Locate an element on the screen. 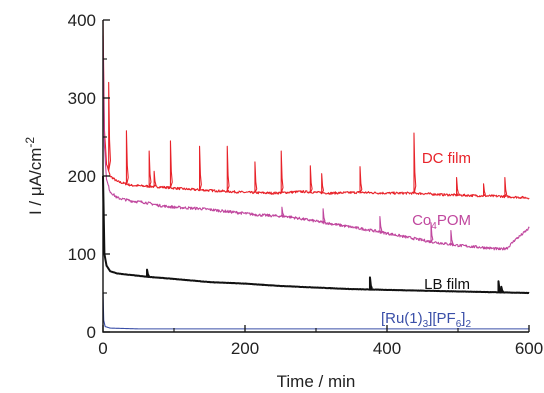  x-tick-label: 600 is located at coordinates (529, 348).